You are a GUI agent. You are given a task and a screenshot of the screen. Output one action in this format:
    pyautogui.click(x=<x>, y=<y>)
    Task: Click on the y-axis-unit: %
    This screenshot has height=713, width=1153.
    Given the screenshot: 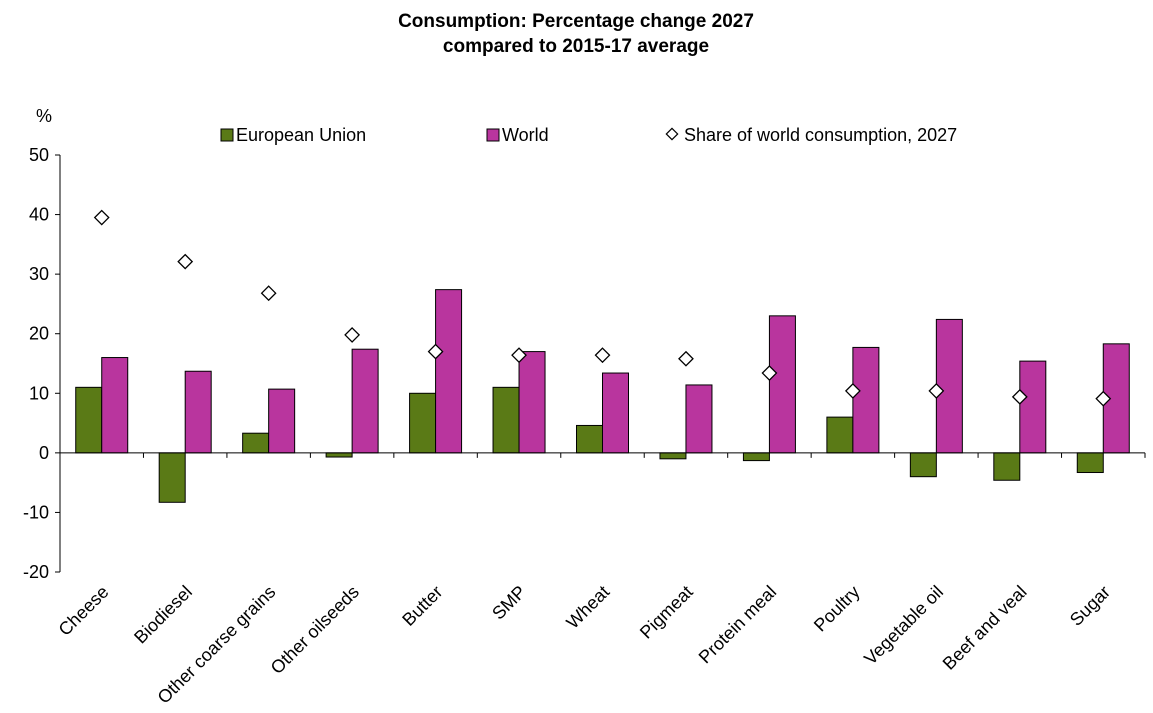 What is the action you would take?
    pyautogui.click(x=44, y=116)
    